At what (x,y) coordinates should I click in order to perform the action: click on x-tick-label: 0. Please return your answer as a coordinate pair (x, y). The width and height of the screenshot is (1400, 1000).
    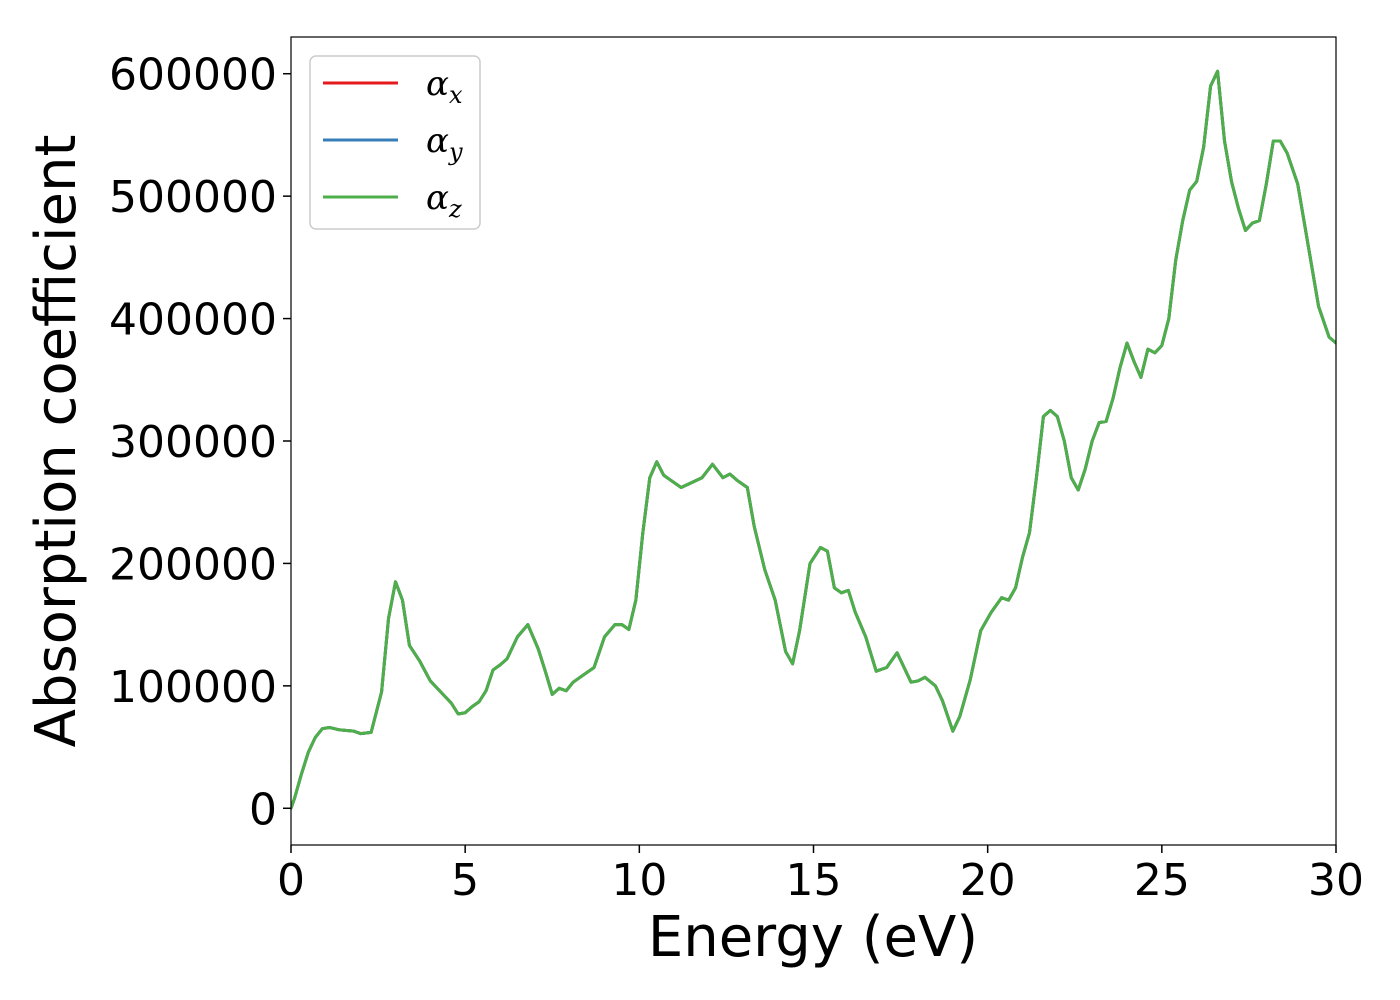
    Looking at the image, I should click on (291, 880).